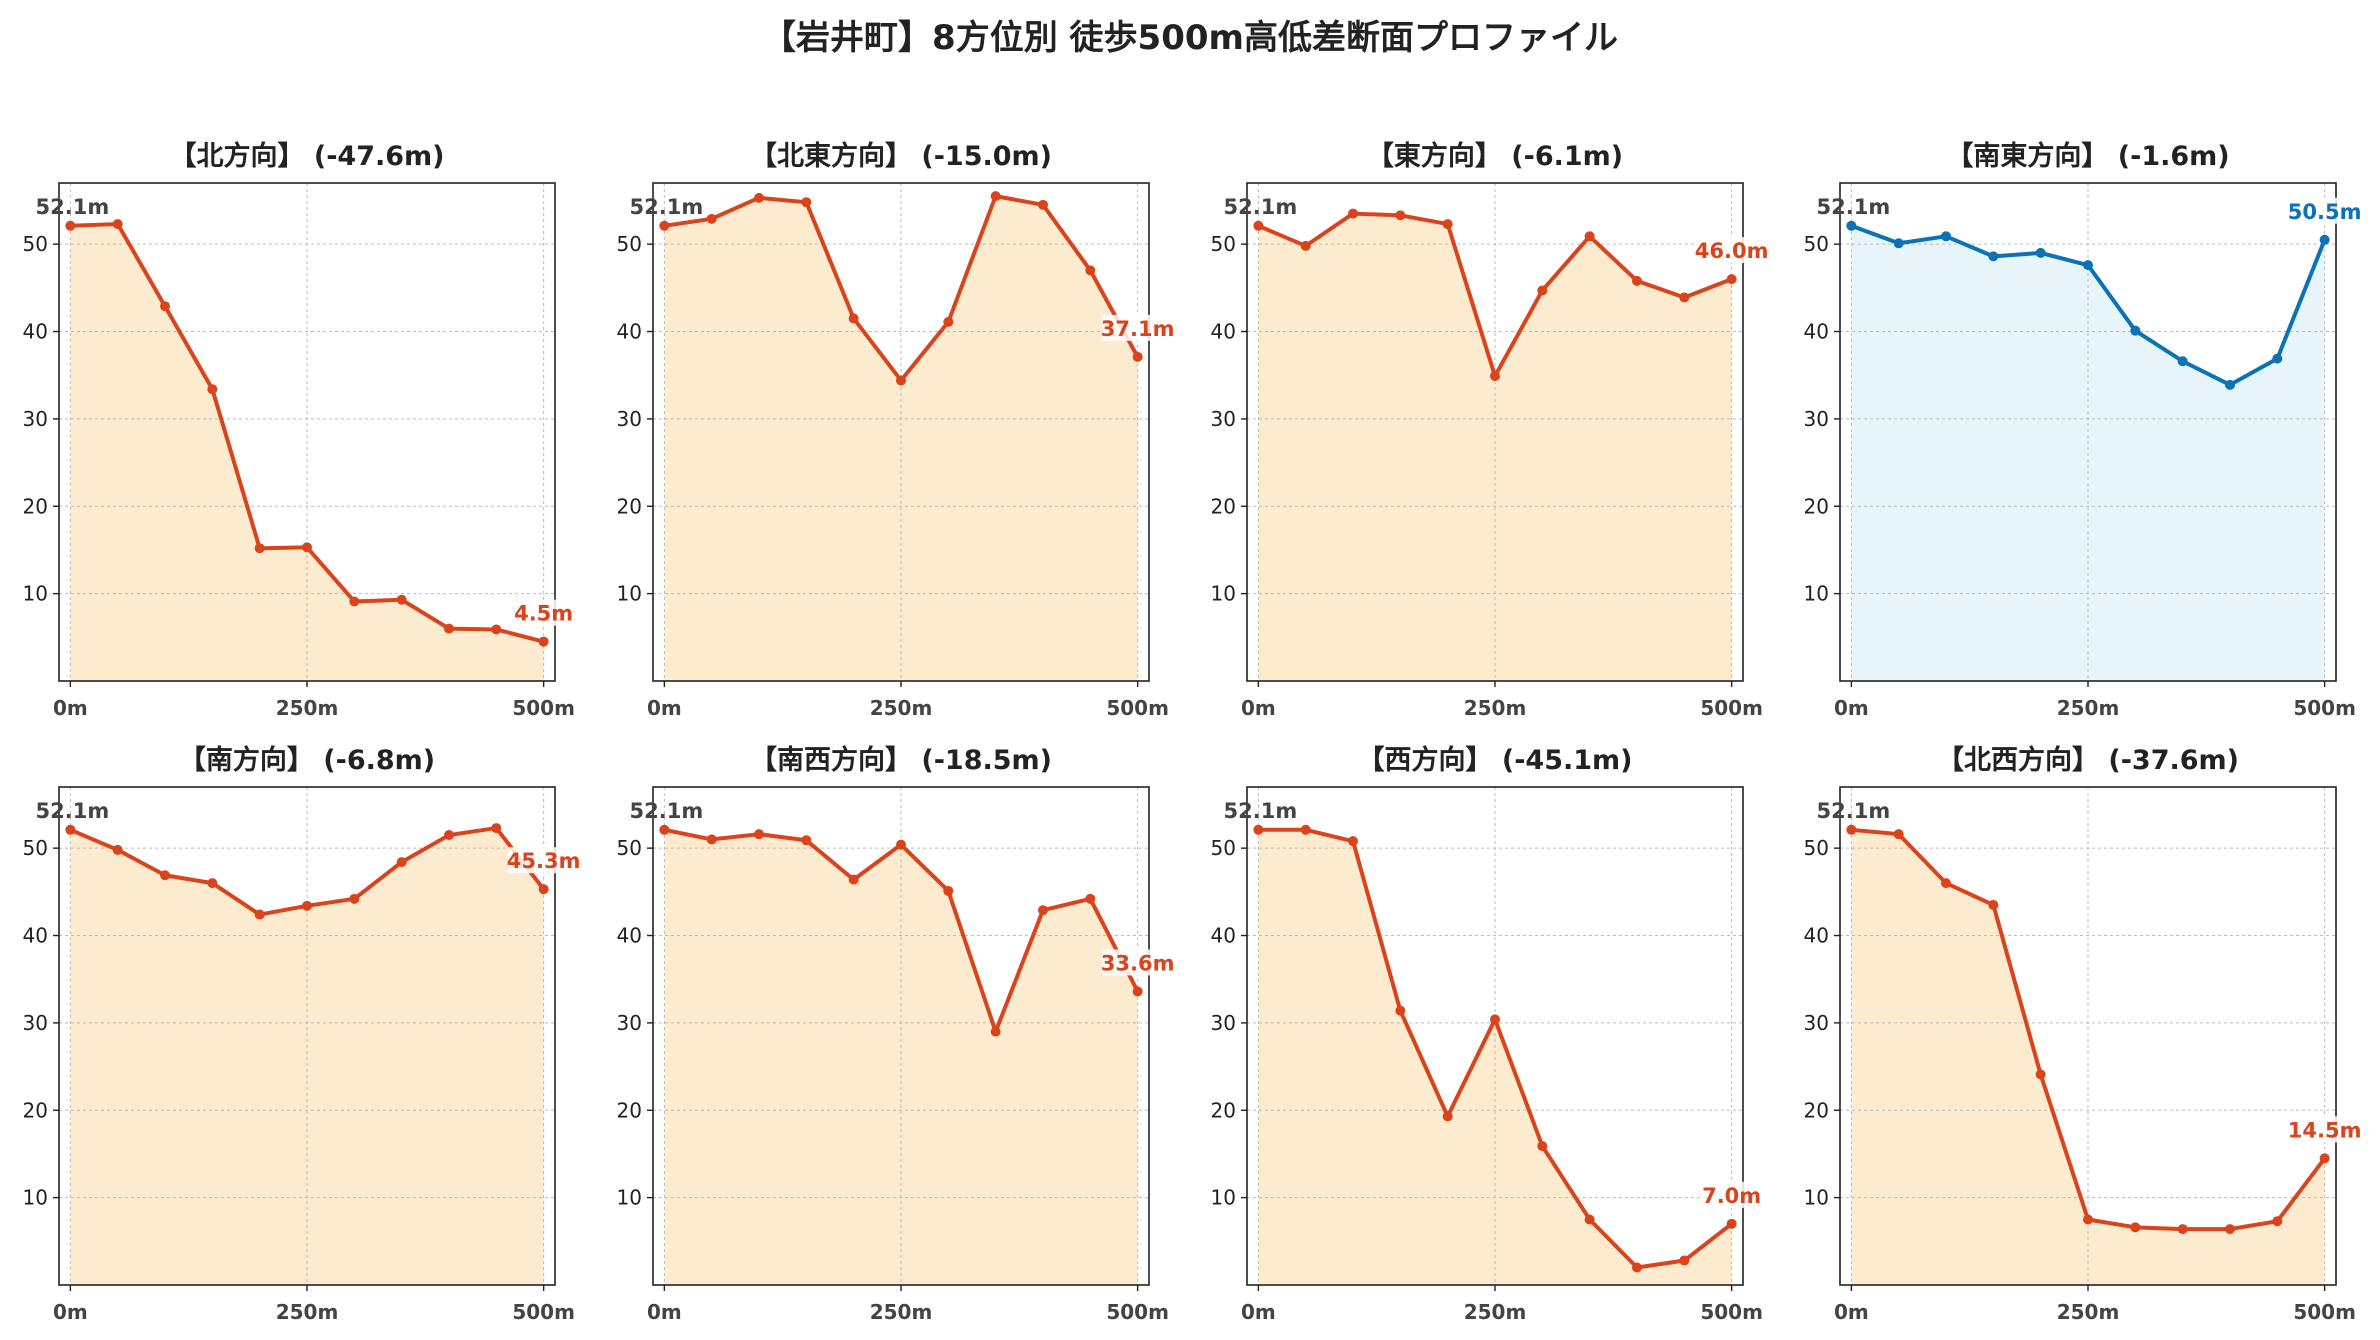 The width and height of the screenshot is (2380, 1340). I want to click on subplot-title: 【北東方向】 (-15.0m), so click(901, 156).